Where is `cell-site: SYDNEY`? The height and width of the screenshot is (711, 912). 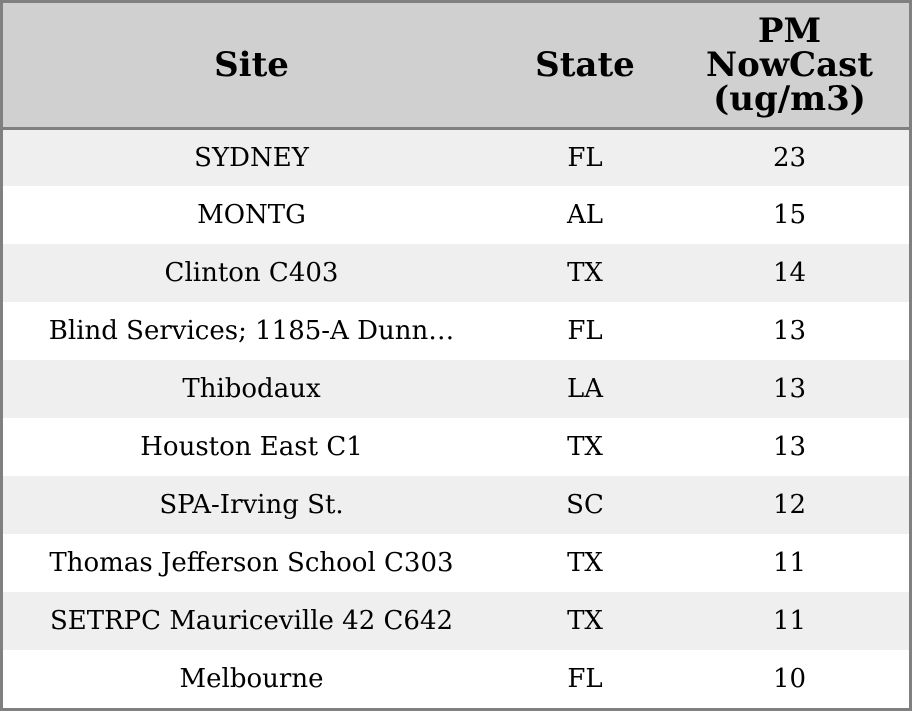
cell-site: SYDNEY is located at coordinates (251, 157).